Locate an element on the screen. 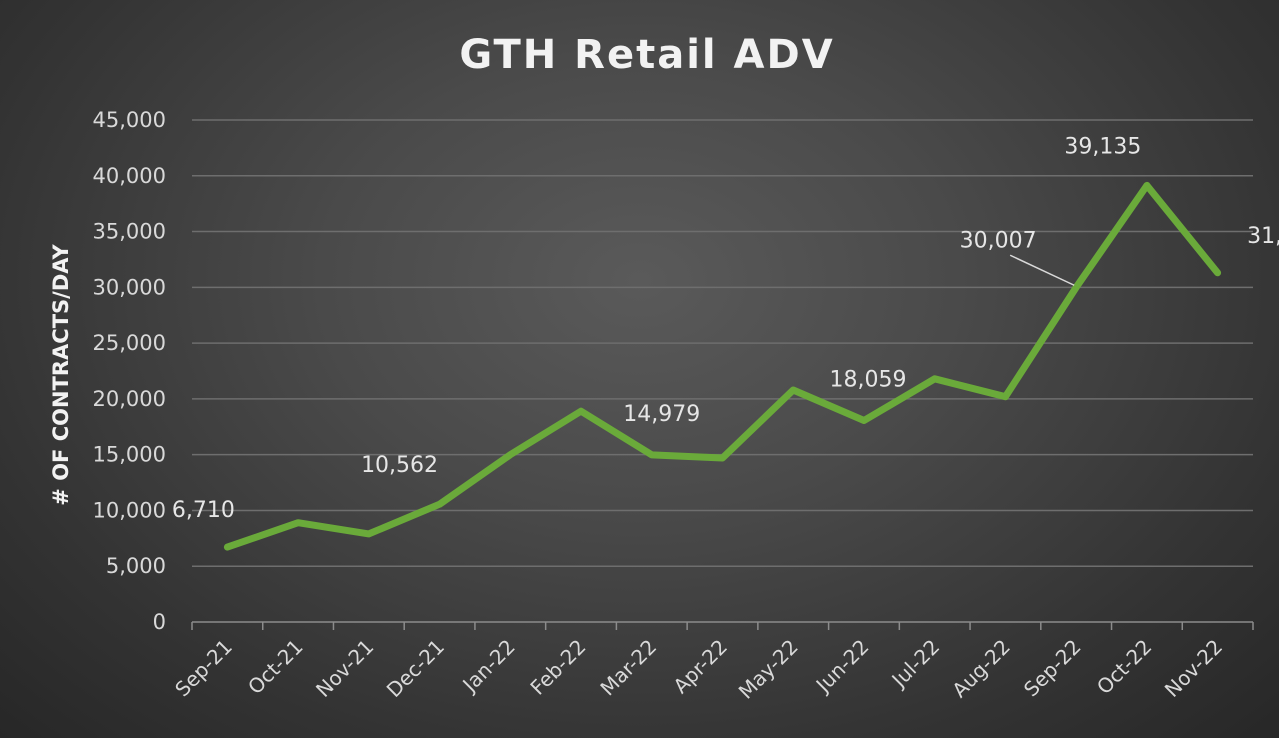 Image resolution: width=1279 pixels, height=738 pixels. y-tick-label: 0 is located at coordinates (159, 622).